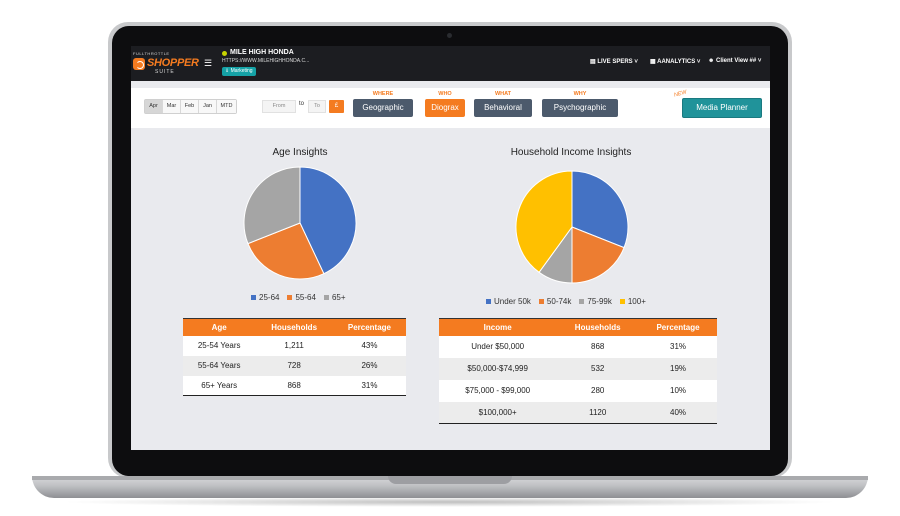  Describe the element at coordinates (317, 106) in the screenshot. I see `date-to-input: To` at that location.